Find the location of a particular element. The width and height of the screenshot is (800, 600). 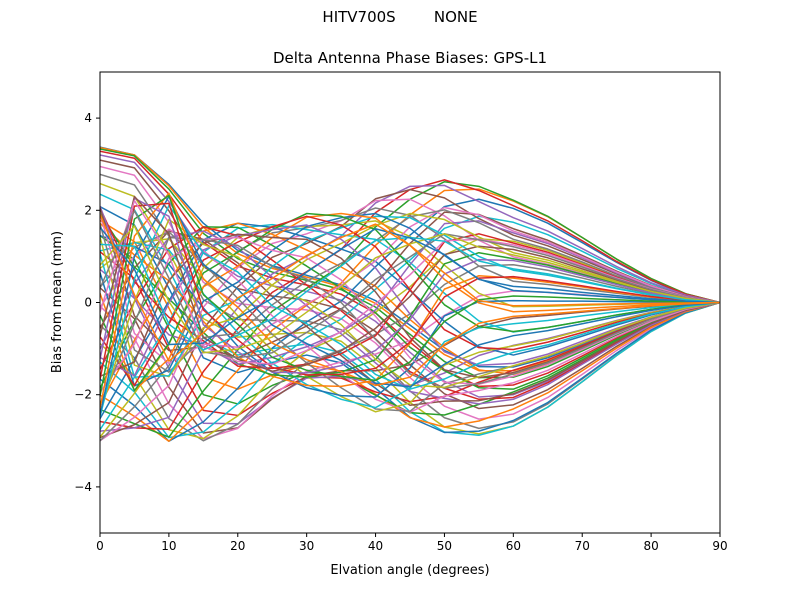

y-axis: −4 −2 0 2 4 is located at coordinates (87, 302).